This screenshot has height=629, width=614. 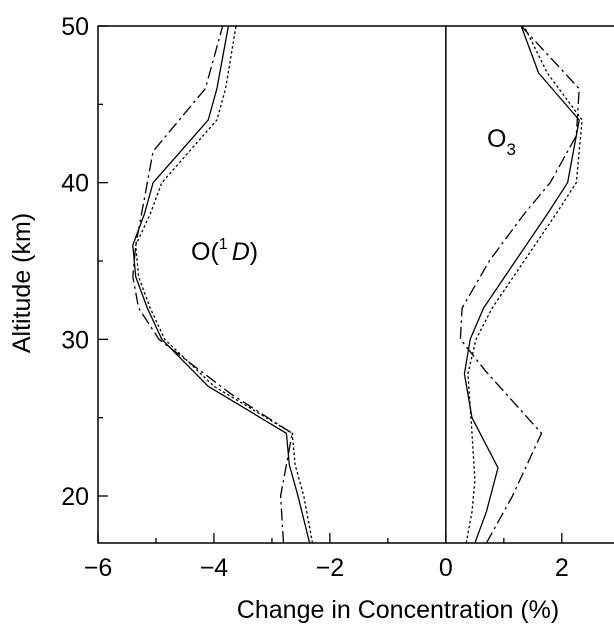 What do you see at coordinates (75, 340) in the screenshot?
I see `y-tick-label: 30` at bounding box center [75, 340].